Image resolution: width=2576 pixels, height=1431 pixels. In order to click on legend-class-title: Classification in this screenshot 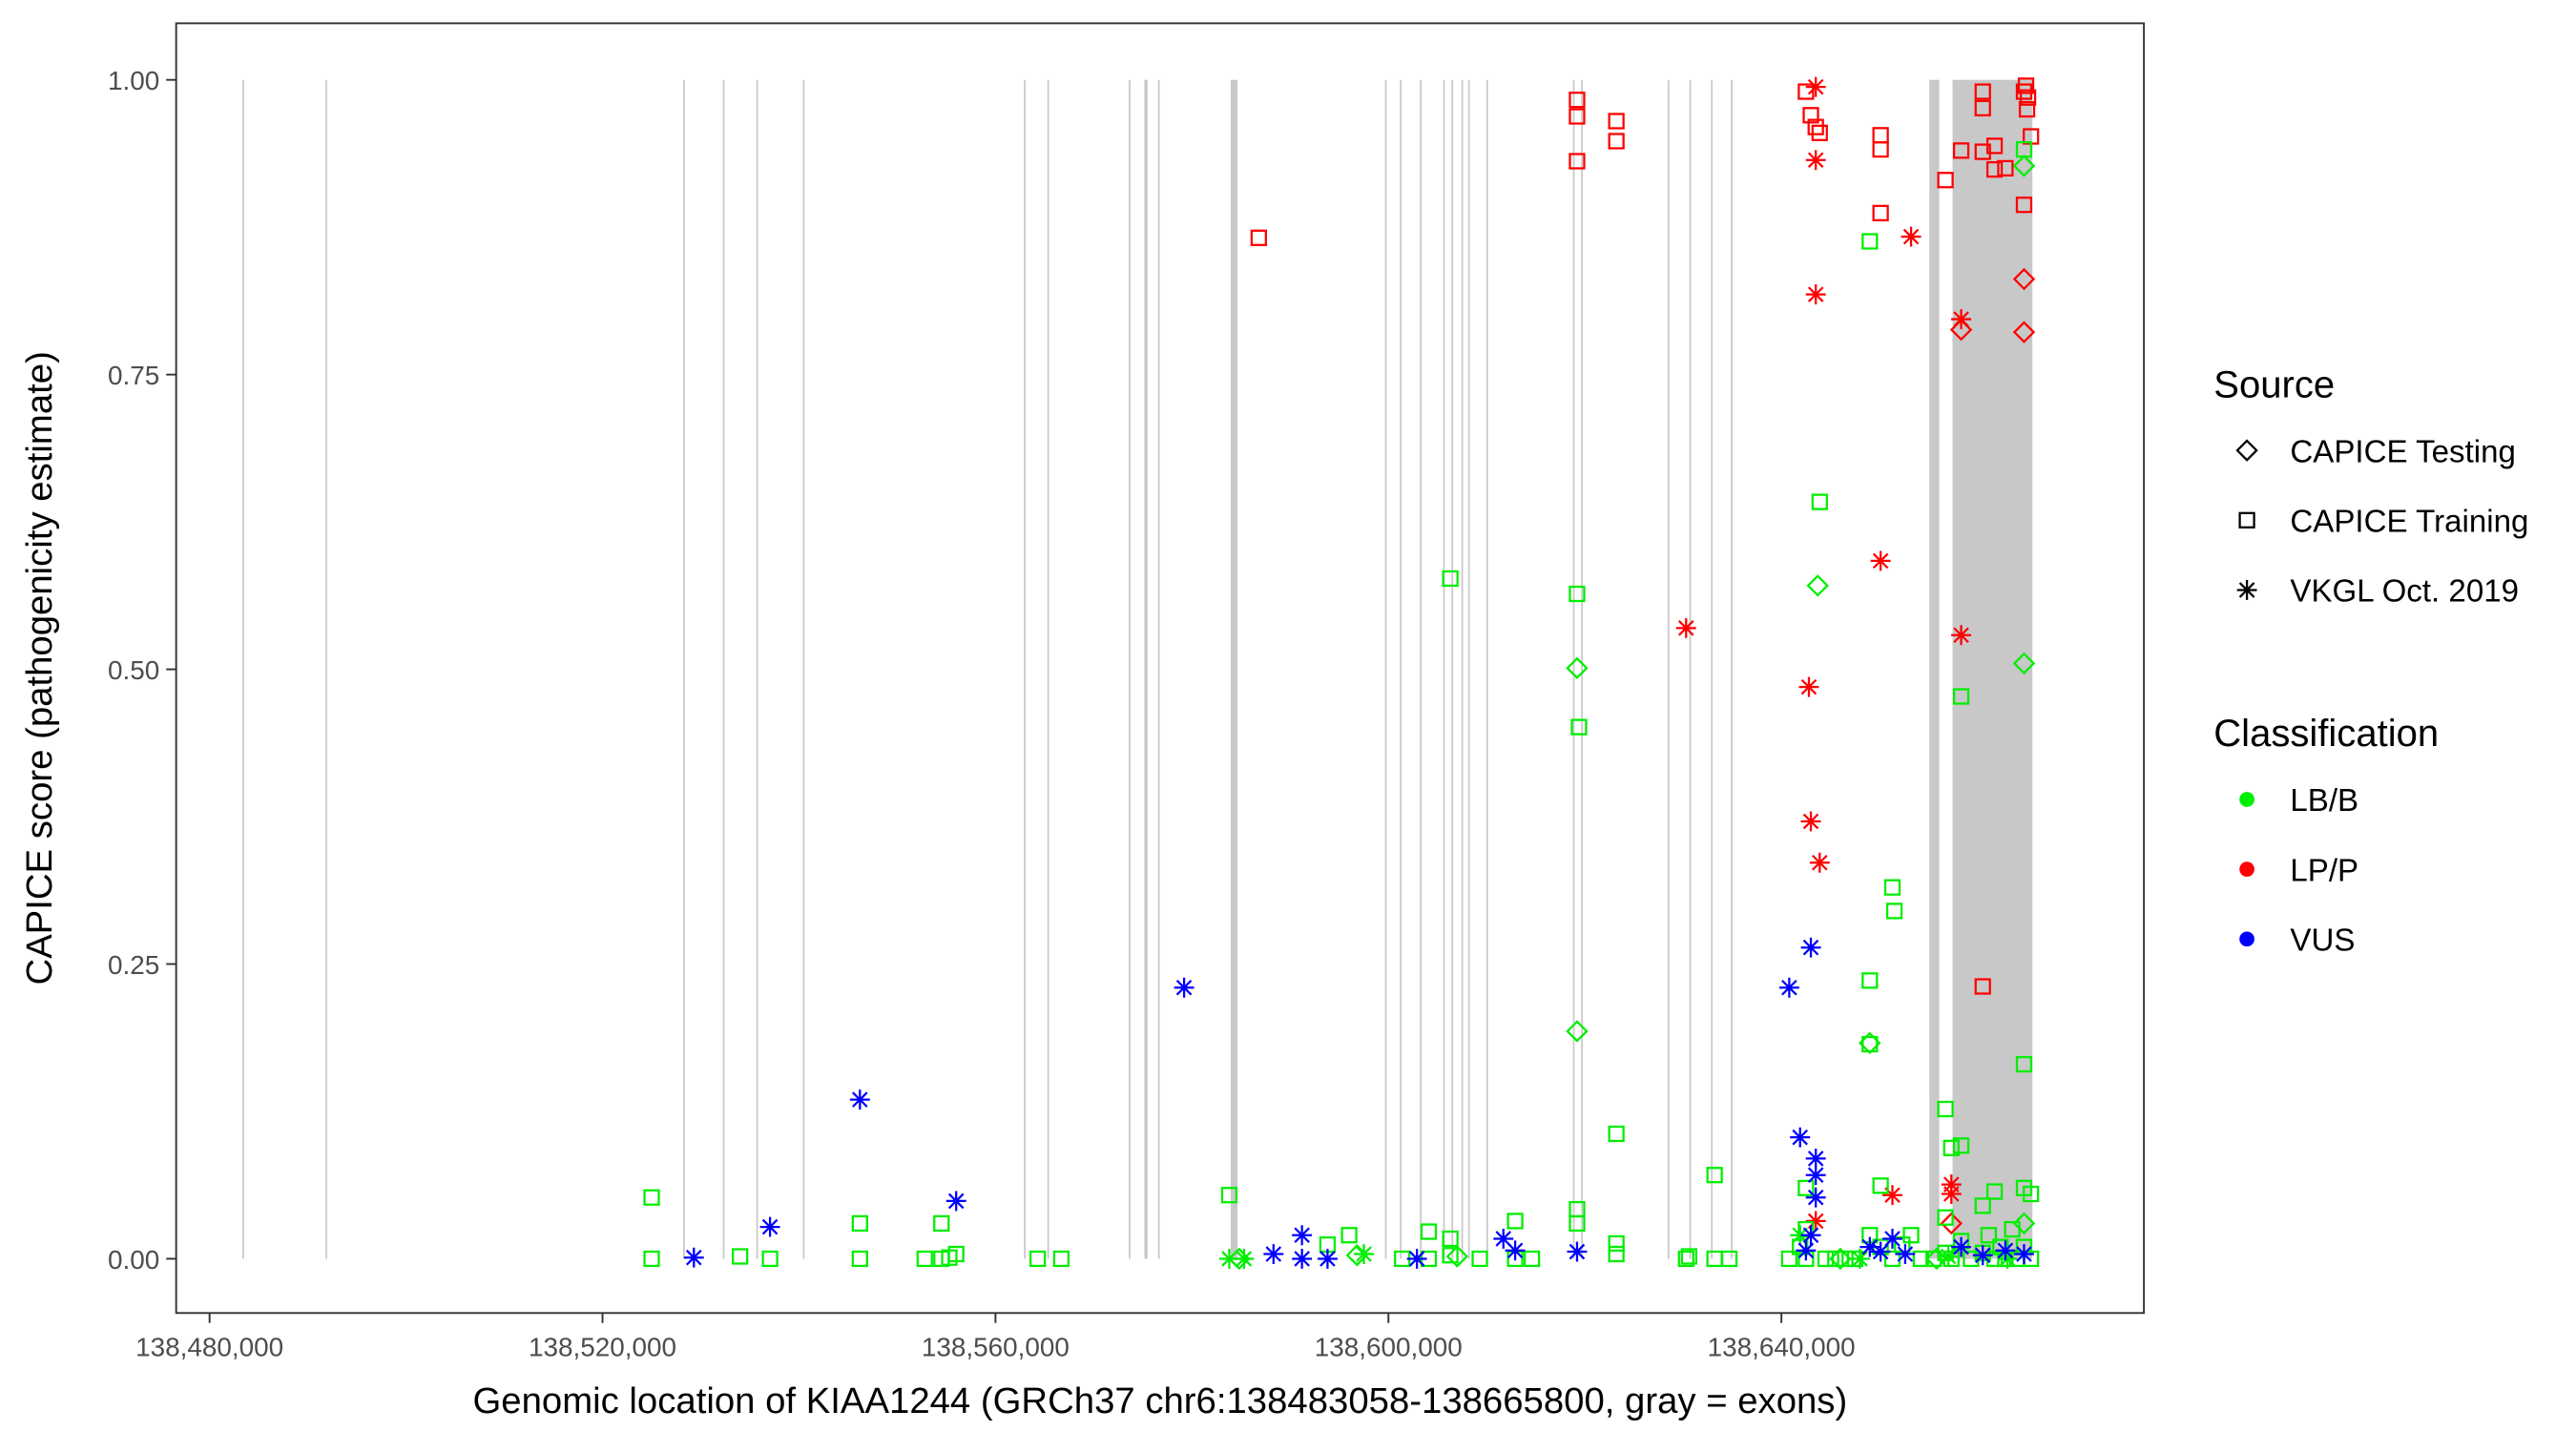, I will do `click(2326, 734)`.